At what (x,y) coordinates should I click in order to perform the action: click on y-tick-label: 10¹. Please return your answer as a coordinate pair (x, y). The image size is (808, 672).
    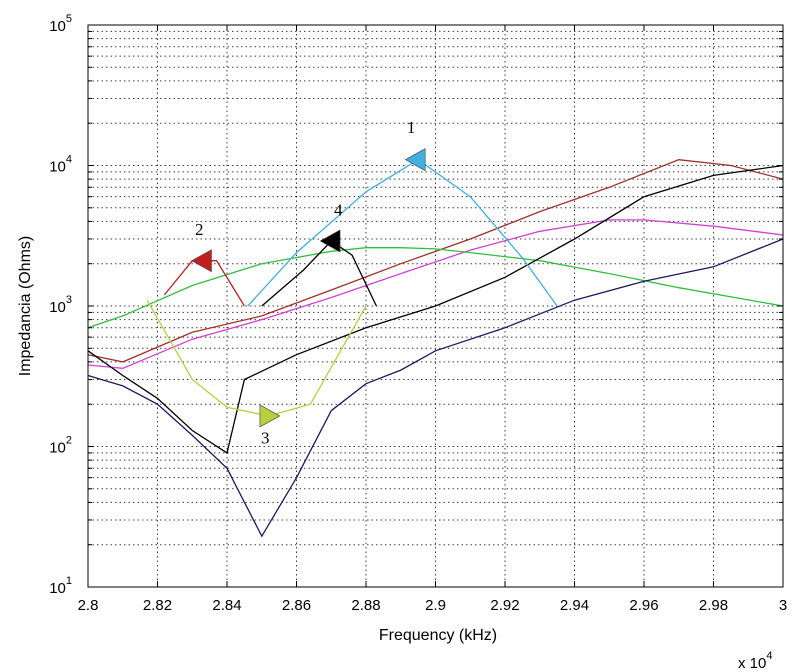
    Looking at the image, I should click on (60, 586).